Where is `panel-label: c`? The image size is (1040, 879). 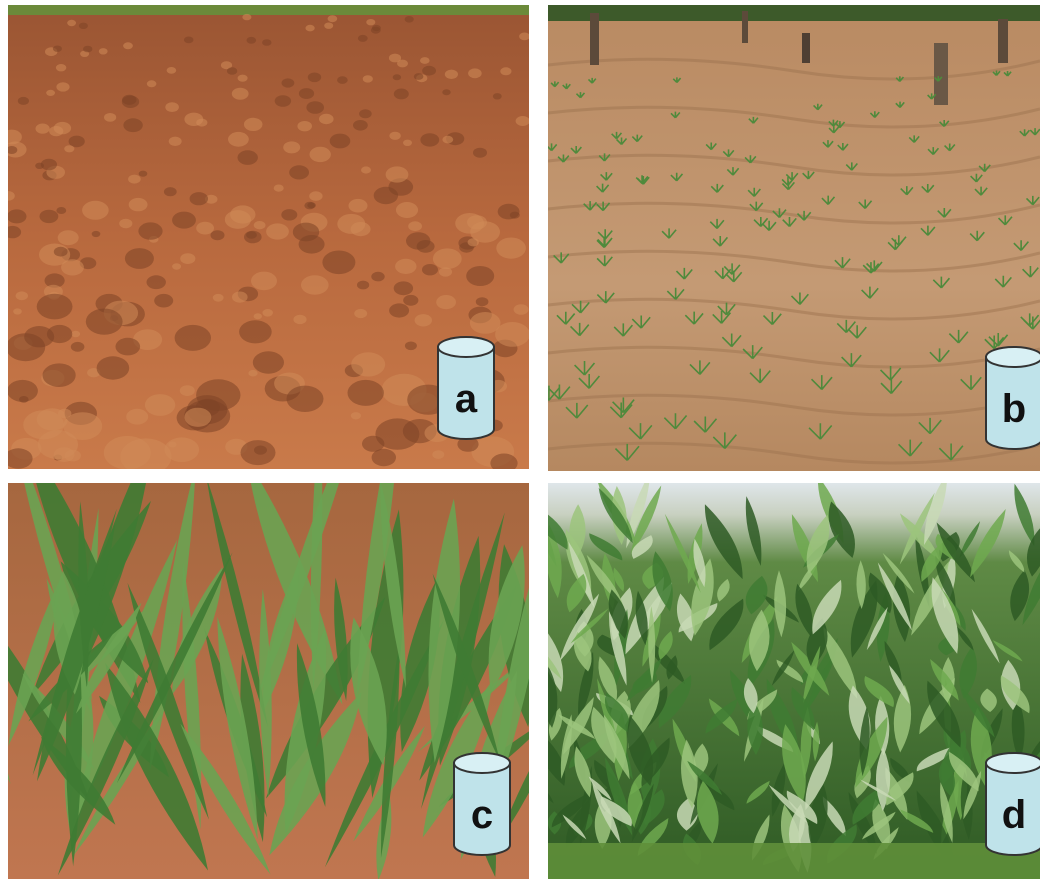
panel-label: c is located at coordinates (482, 815).